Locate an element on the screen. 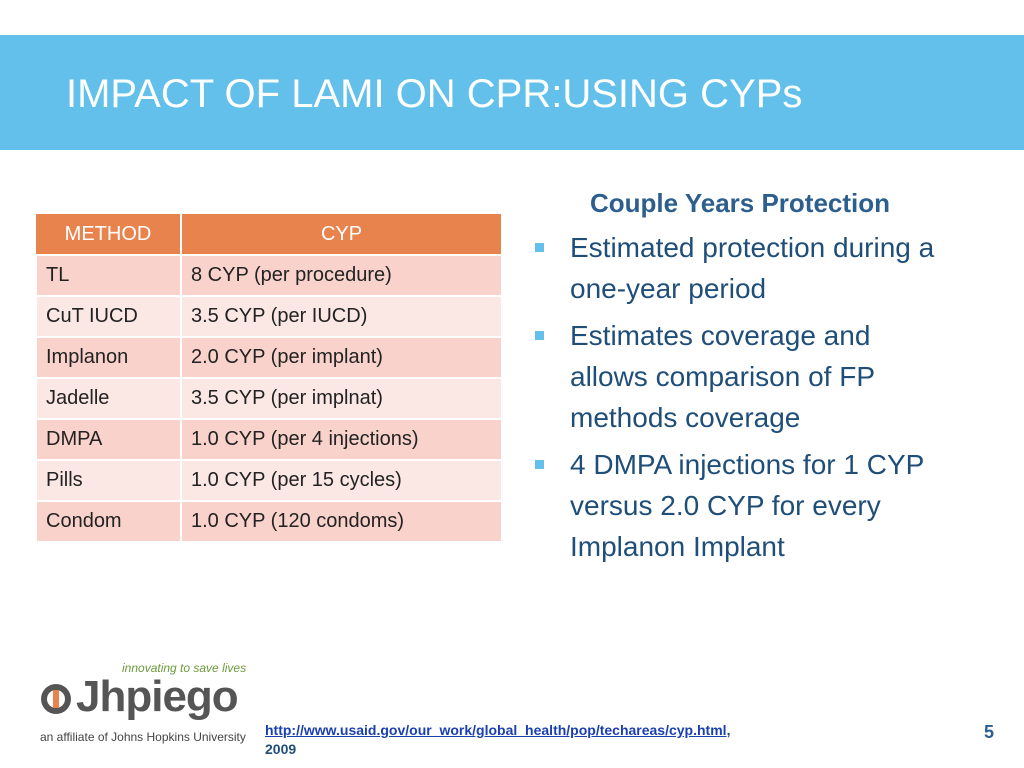 This screenshot has width=1024, height=768. table-row: CuT IUCD 3.5 CYP (per IUCD) is located at coordinates (269, 316).